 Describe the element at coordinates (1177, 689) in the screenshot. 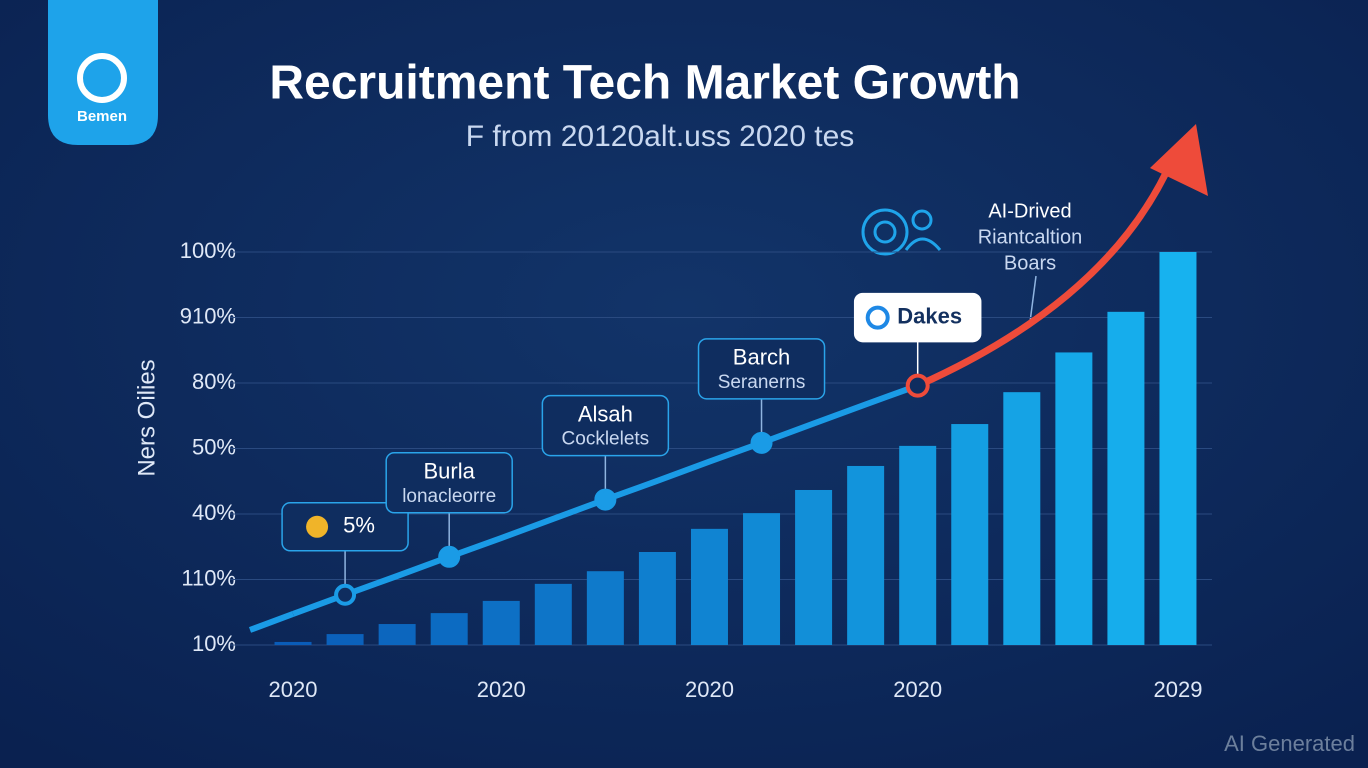

I see `x-tick-label: 2029` at that location.